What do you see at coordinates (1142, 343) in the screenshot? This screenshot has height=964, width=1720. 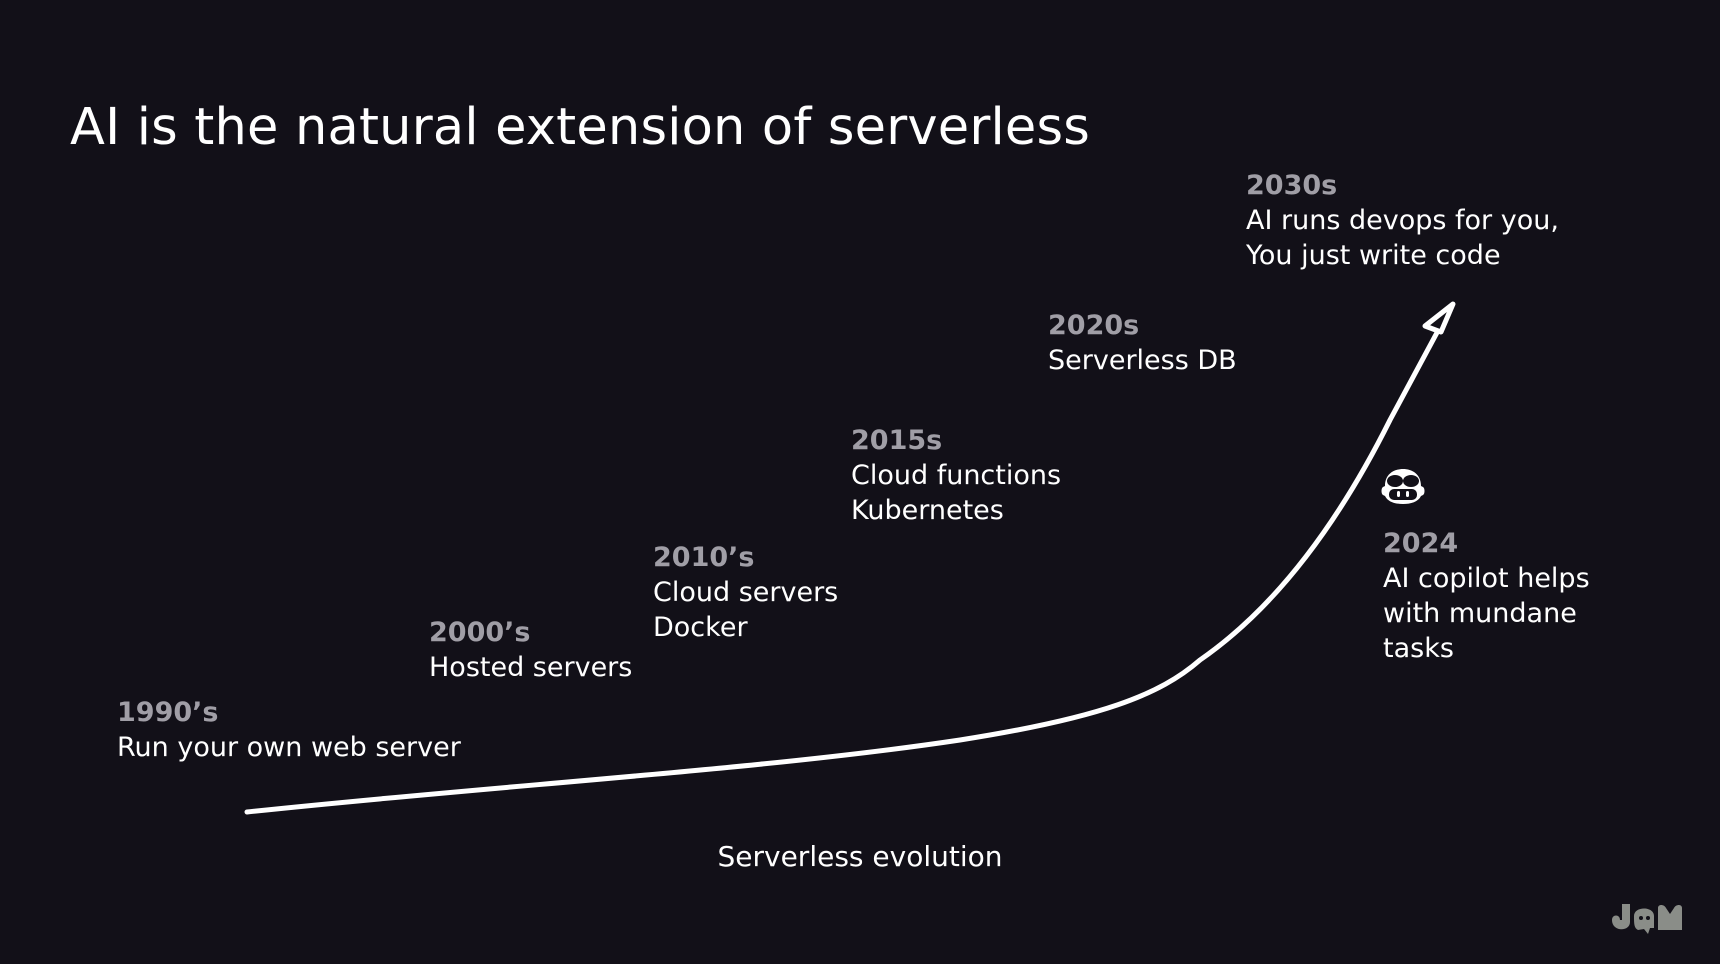 I see `milestone-2020s: 2020s Serverless DB` at bounding box center [1142, 343].